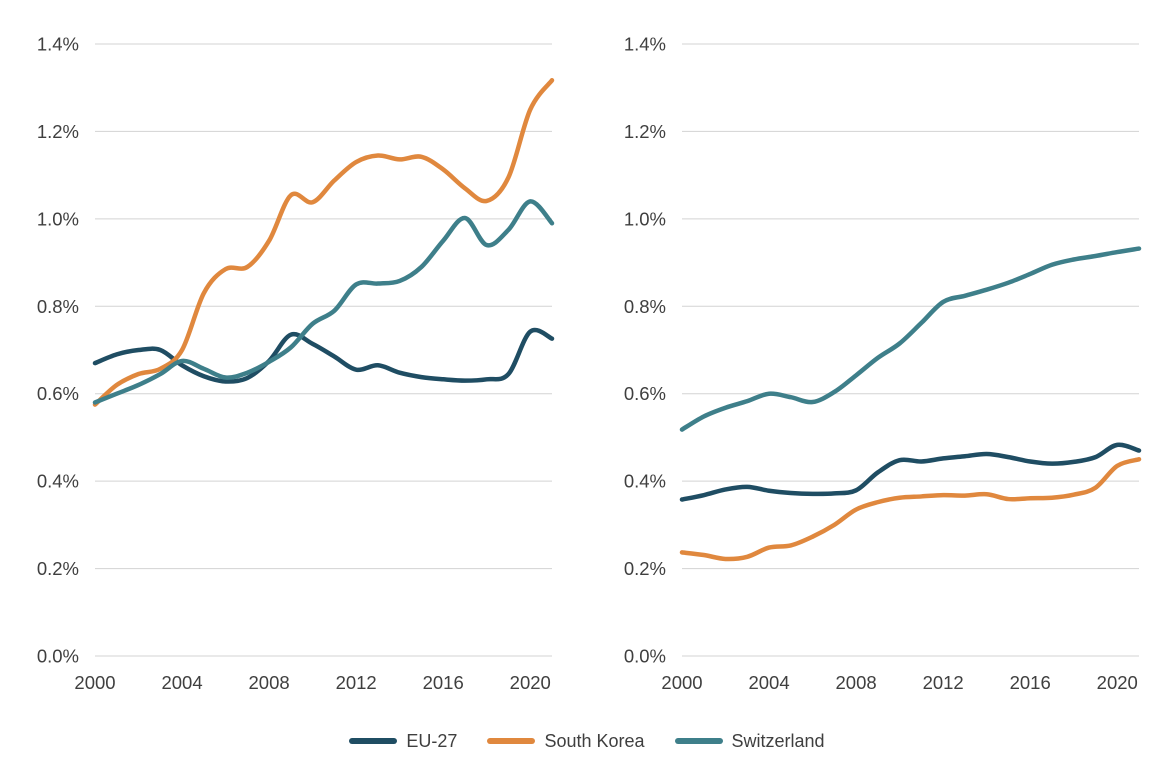  What do you see at coordinates (403, 741) in the screenshot?
I see `legend-item-eu-27: EU-27` at bounding box center [403, 741].